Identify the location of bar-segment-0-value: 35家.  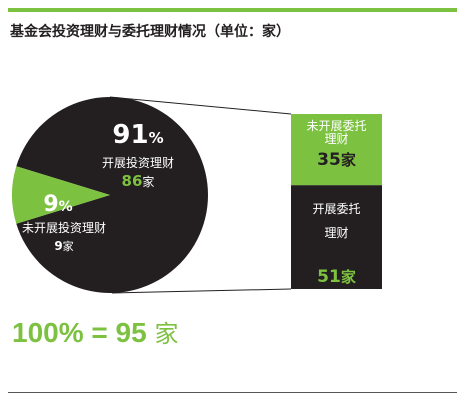
(336, 160).